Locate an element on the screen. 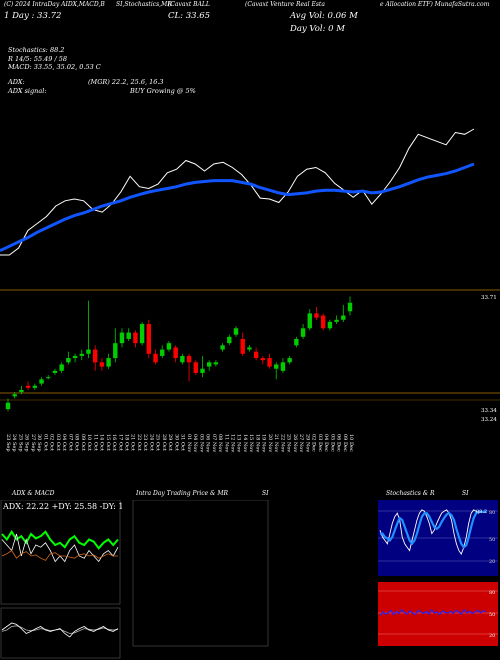 This screenshot has width=500, height=660. date-tick-label: 14 Oct is located at coordinates (102, 442).